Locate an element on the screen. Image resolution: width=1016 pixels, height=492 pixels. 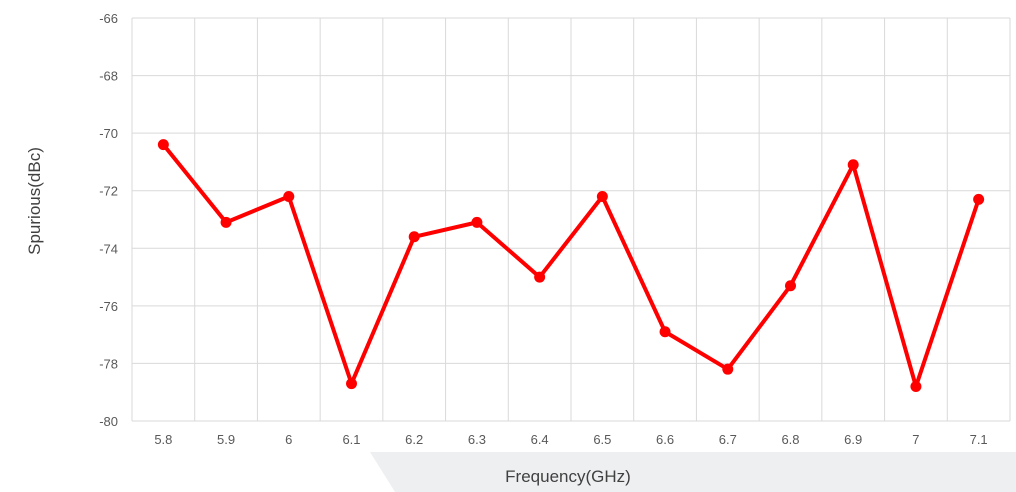
x-tick-label-6: 6.4 is located at coordinates (540, 439).